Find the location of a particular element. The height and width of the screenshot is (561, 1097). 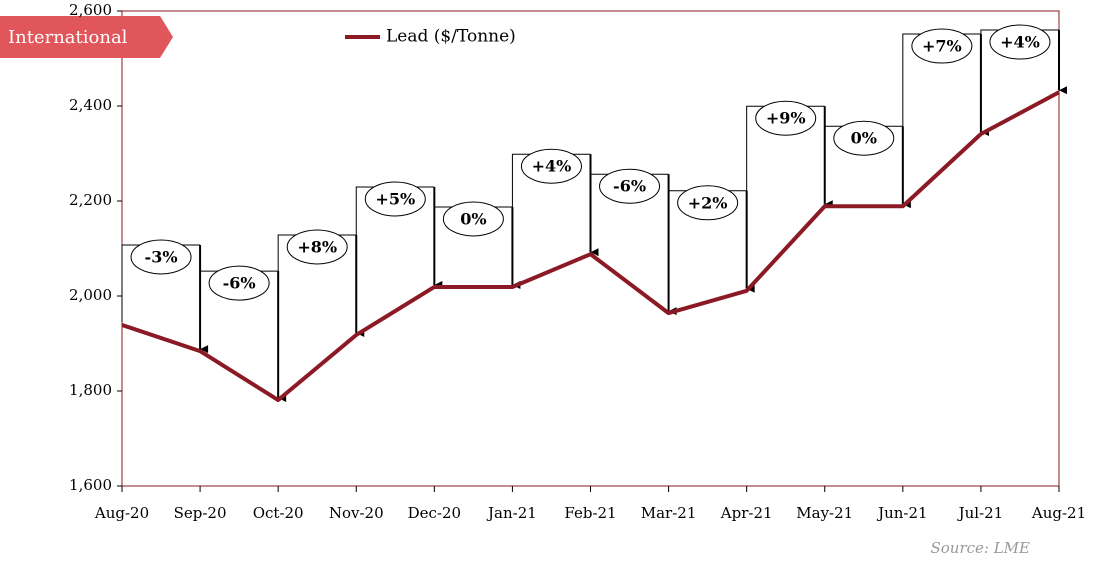

y-tick-label: 1,600 is located at coordinates (90, 485).